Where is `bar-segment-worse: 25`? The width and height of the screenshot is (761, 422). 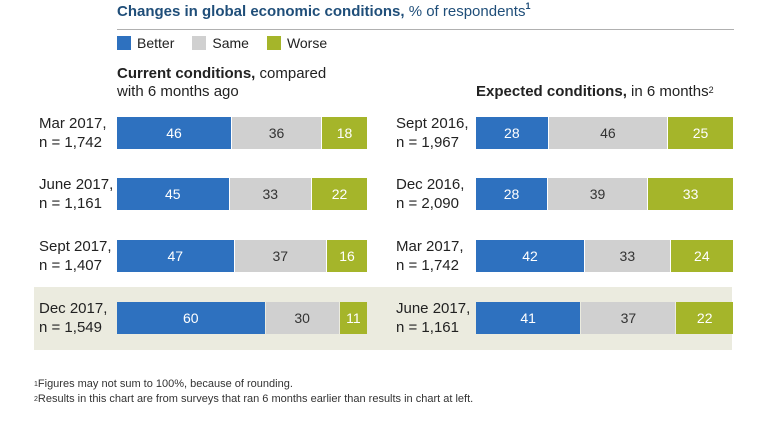
bar-segment-worse: 25 is located at coordinates (700, 133).